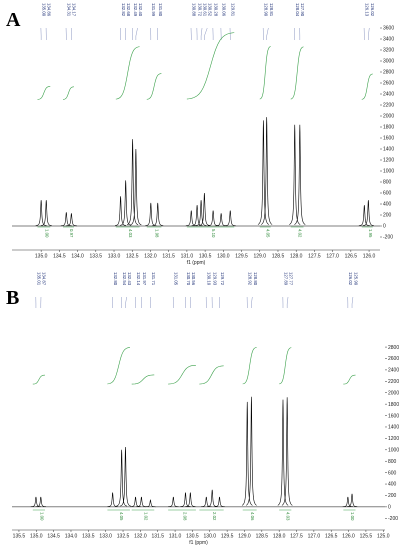  What do you see at coordinates (266, 10) in the screenshot?
I see `peak-label: 128.90` at bounding box center [266, 10].